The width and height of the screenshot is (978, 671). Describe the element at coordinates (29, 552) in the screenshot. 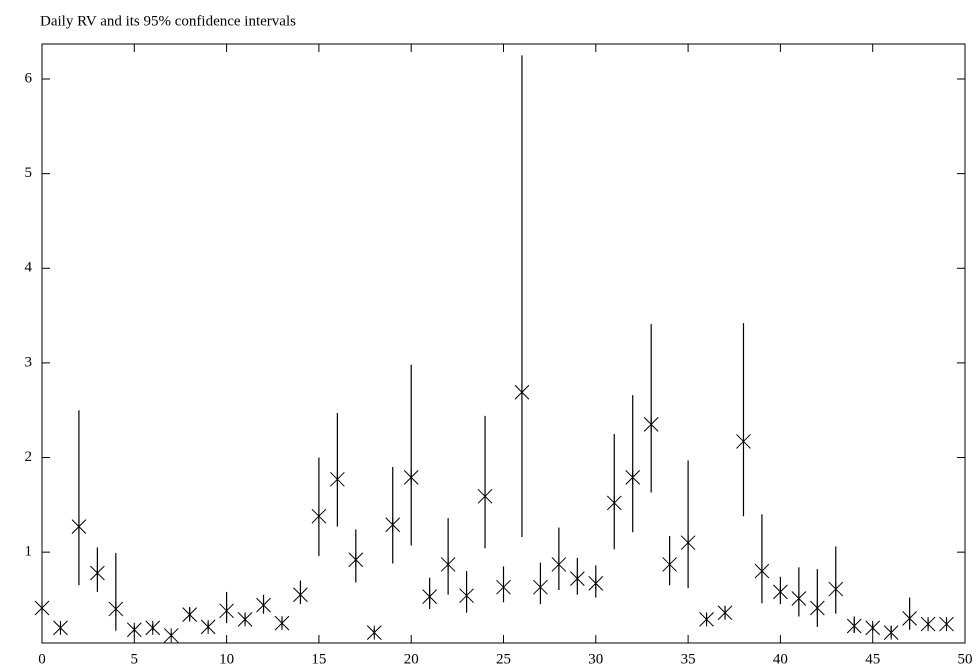

I see `y-tick-label: 1` at that location.